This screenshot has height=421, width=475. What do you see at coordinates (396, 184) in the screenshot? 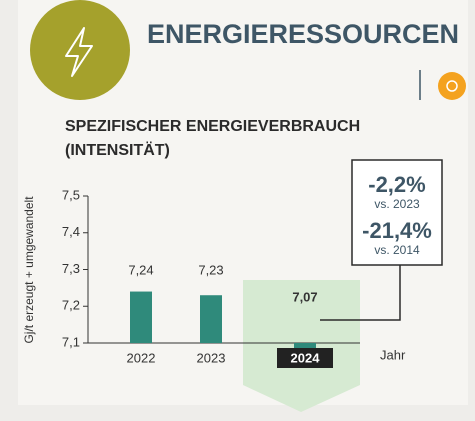
I see `annotation: -2,2%` at bounding box center [396, 184].